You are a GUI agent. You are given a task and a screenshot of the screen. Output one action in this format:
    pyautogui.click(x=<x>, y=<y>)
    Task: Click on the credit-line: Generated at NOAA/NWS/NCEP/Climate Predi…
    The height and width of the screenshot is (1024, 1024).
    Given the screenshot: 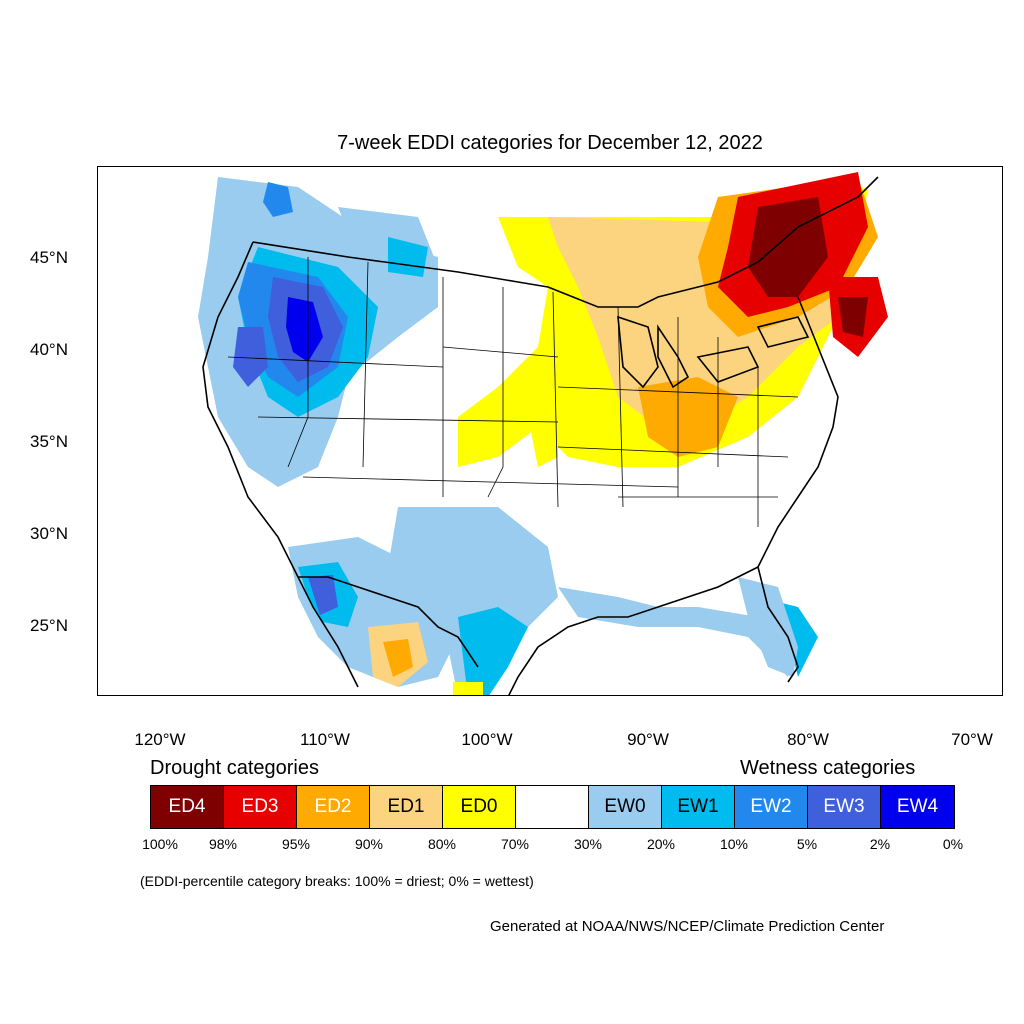 What is the action you would take?
    pyautogui.click(x=687, y=926)
    